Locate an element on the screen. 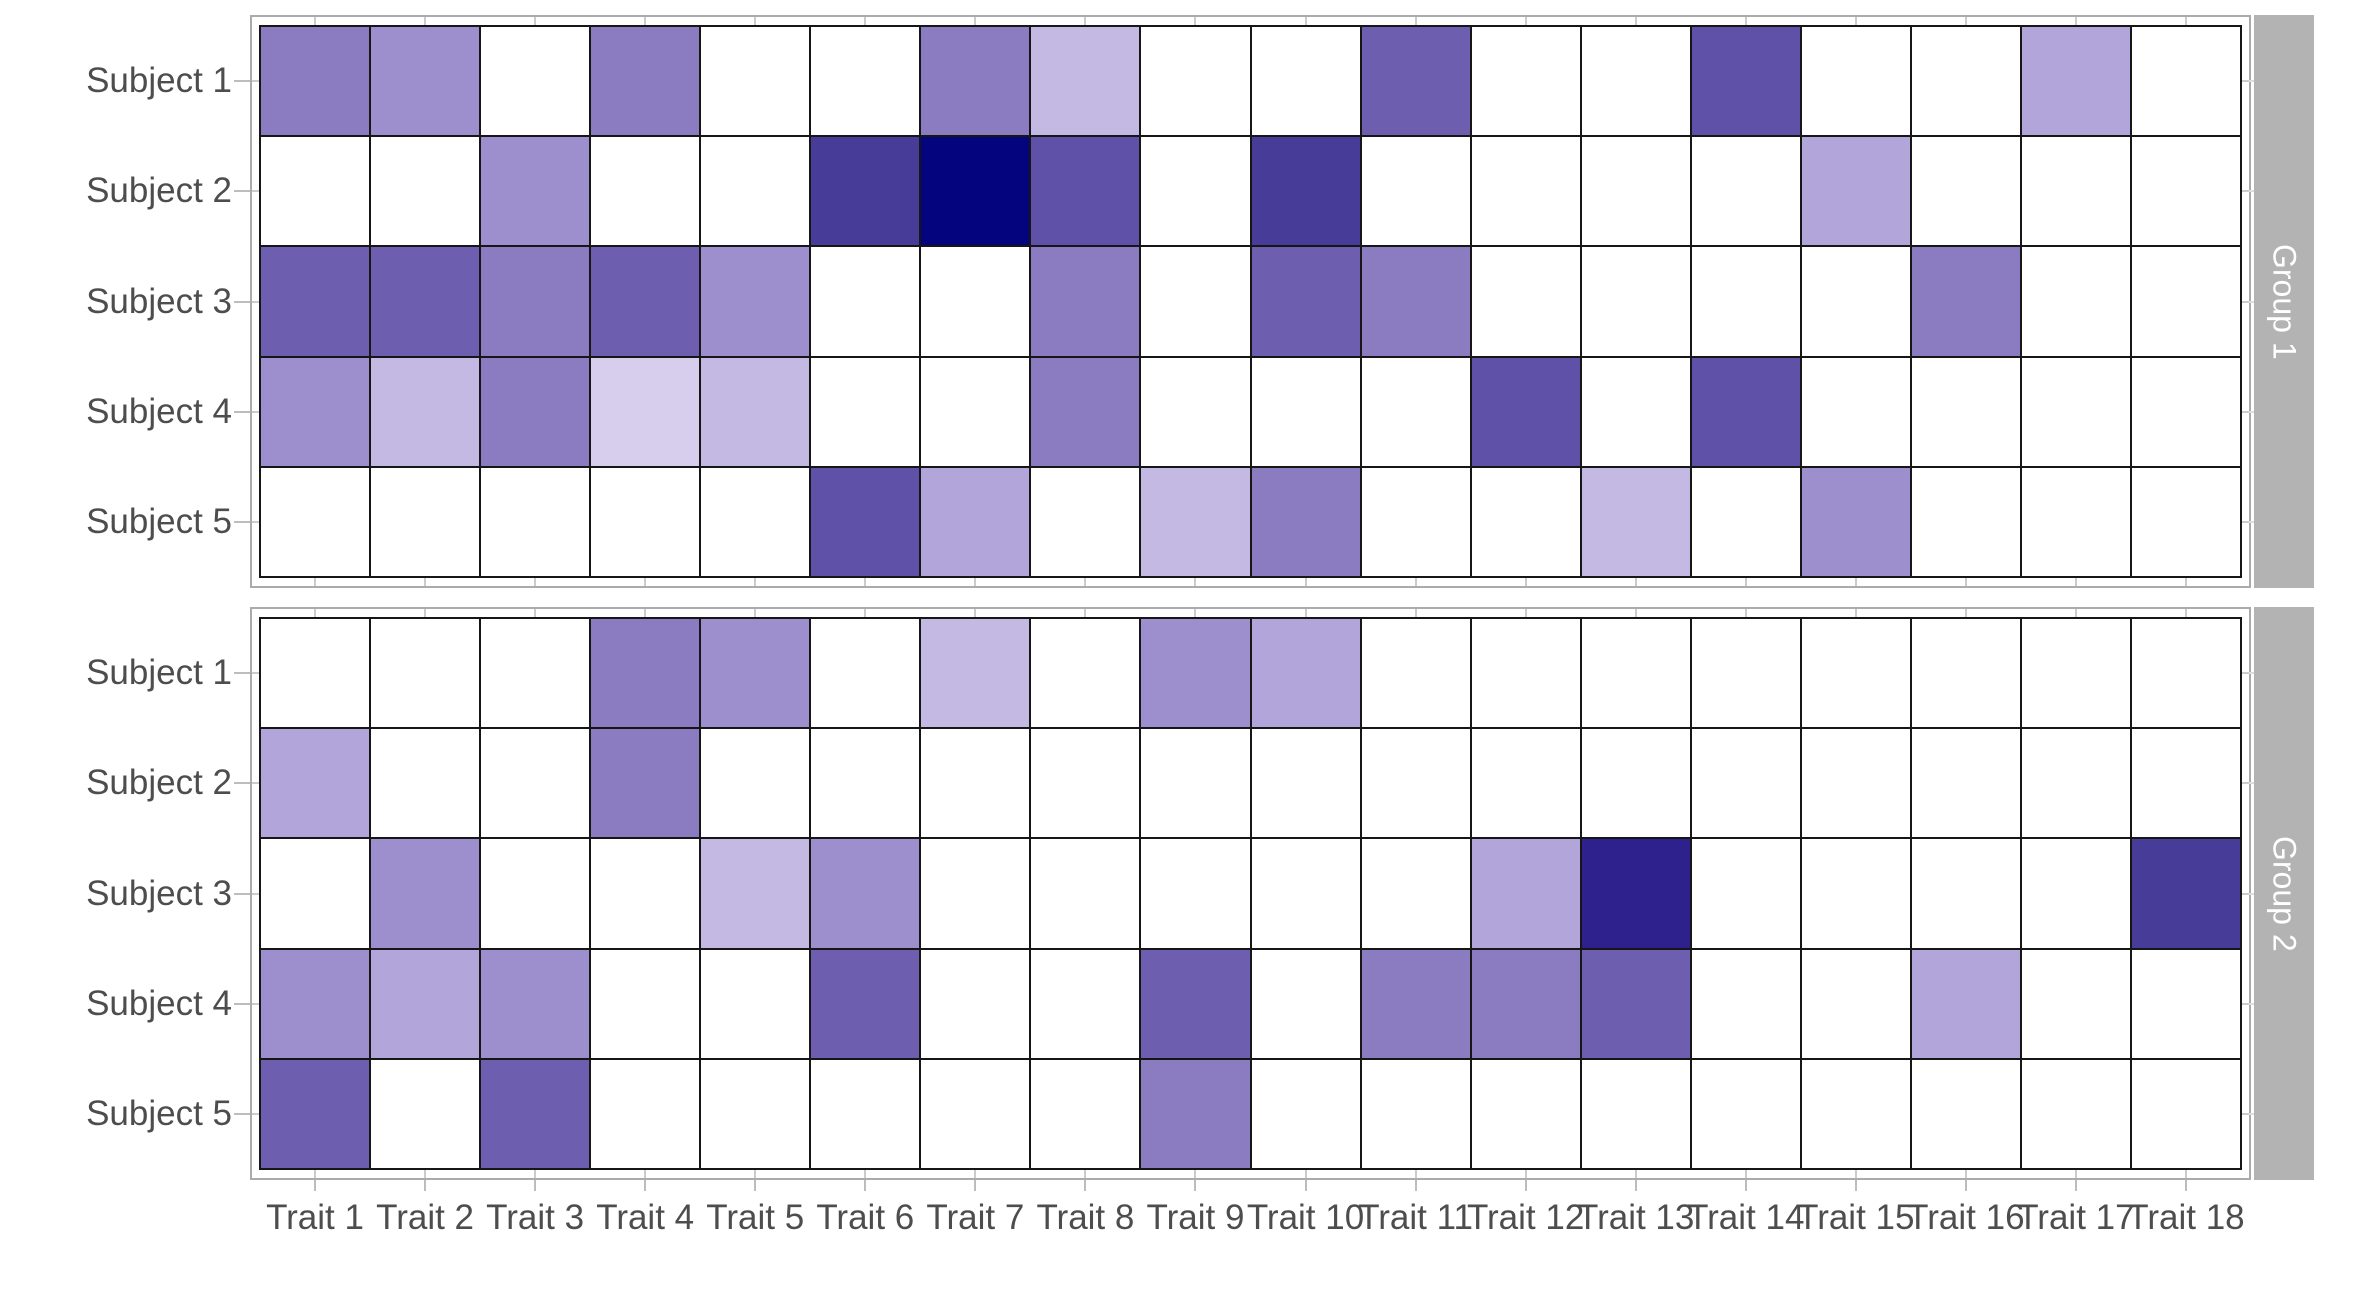 The image size is (2371, 1291). x-axis-label: Trait 7 is located at coordinates (975, 1217).